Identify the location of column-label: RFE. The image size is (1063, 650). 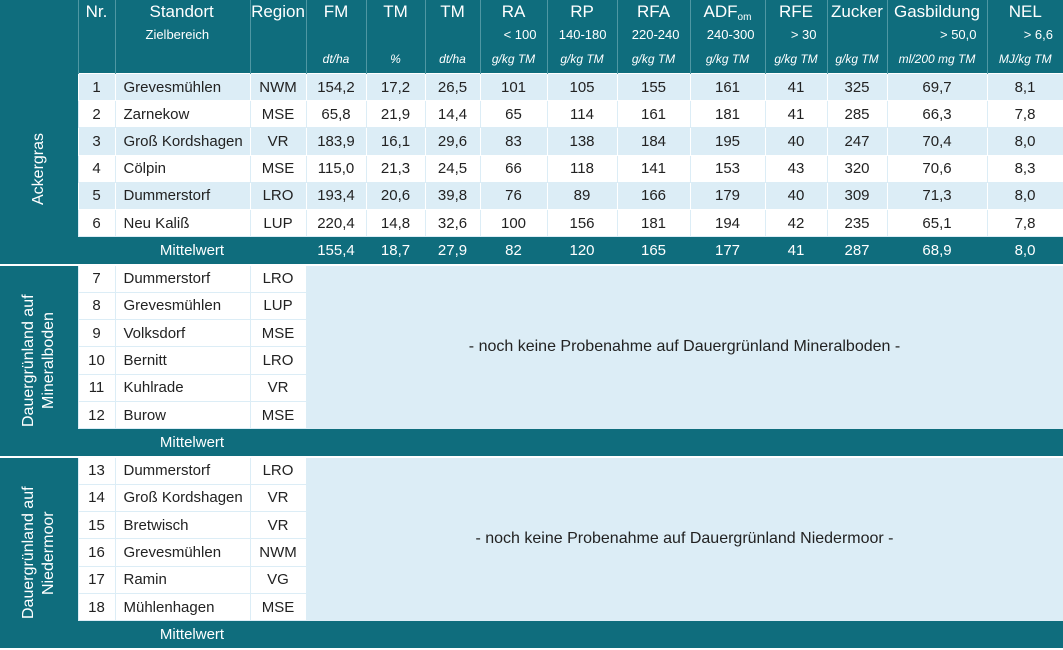
(796, 12).